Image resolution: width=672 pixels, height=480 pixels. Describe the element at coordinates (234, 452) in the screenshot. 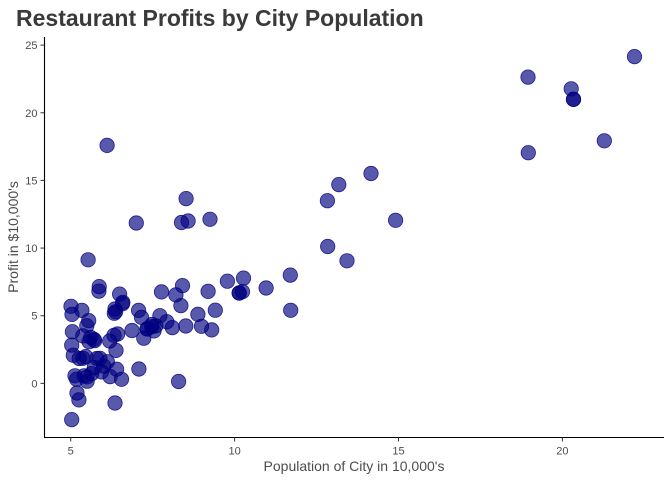

I see `x-tick-label: 10` at that location.